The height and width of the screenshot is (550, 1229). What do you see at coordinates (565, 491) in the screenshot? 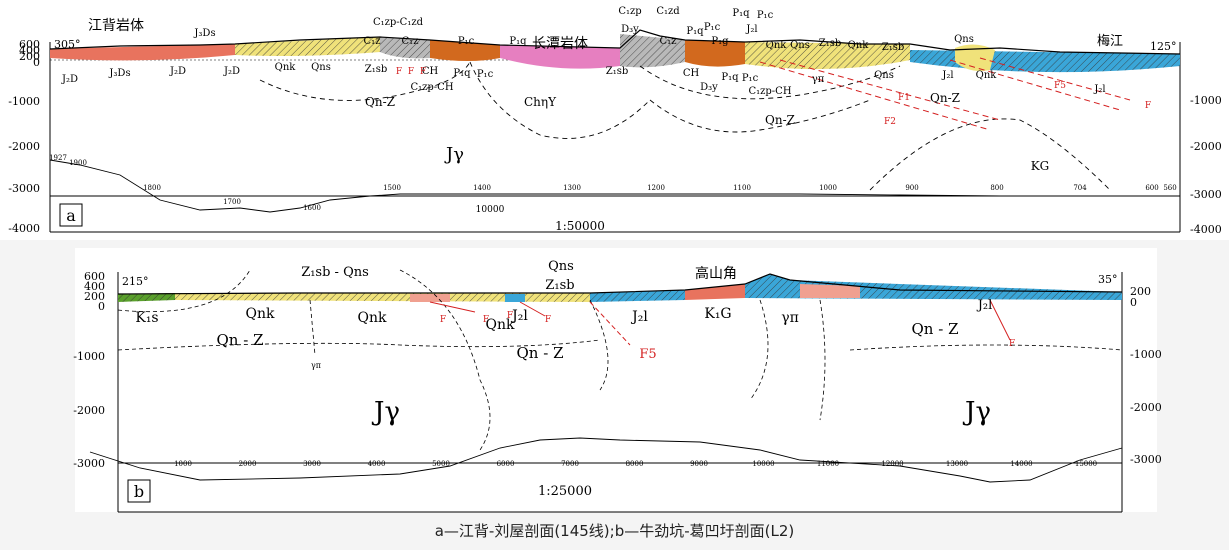
I see `panel-b-scale: 1:25000` at bounding box center [565, 491].